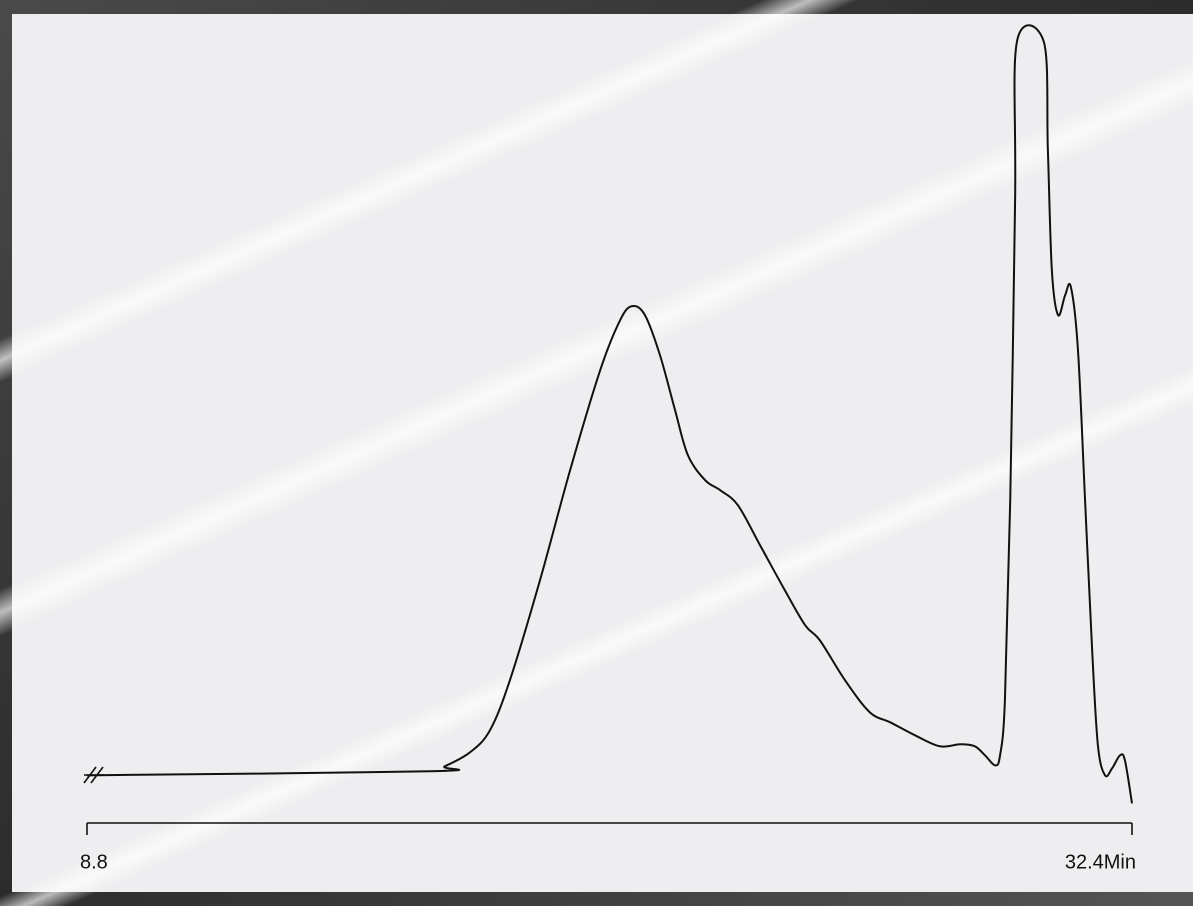 The width and height of the screenshot is (1193, 906). What do you see at coordinates (93, 775) in the screenshot?
I see `axis-break-mark` at bounding box center [93, 775].